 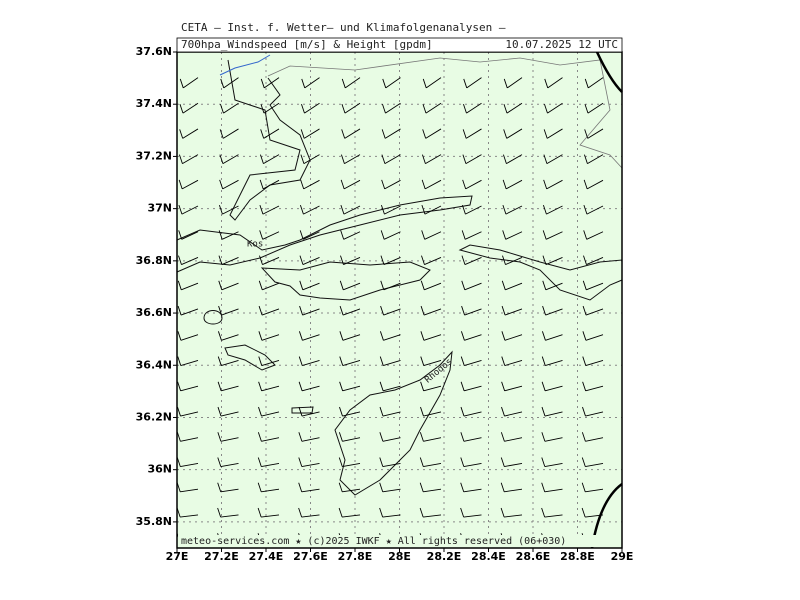 What do you see at coordinates (399, 556) in the screenshot?
I see `x-tick-label: 28E` at bounding box center [399, 556].